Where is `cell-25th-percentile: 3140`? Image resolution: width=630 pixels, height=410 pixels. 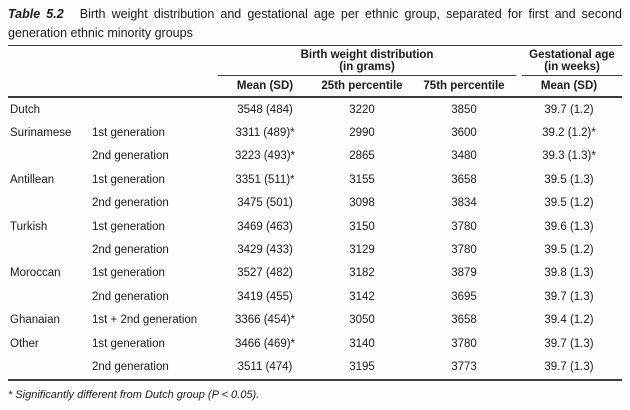 cell-25th-percentile: 3140 is located at coordinates (362, 343).